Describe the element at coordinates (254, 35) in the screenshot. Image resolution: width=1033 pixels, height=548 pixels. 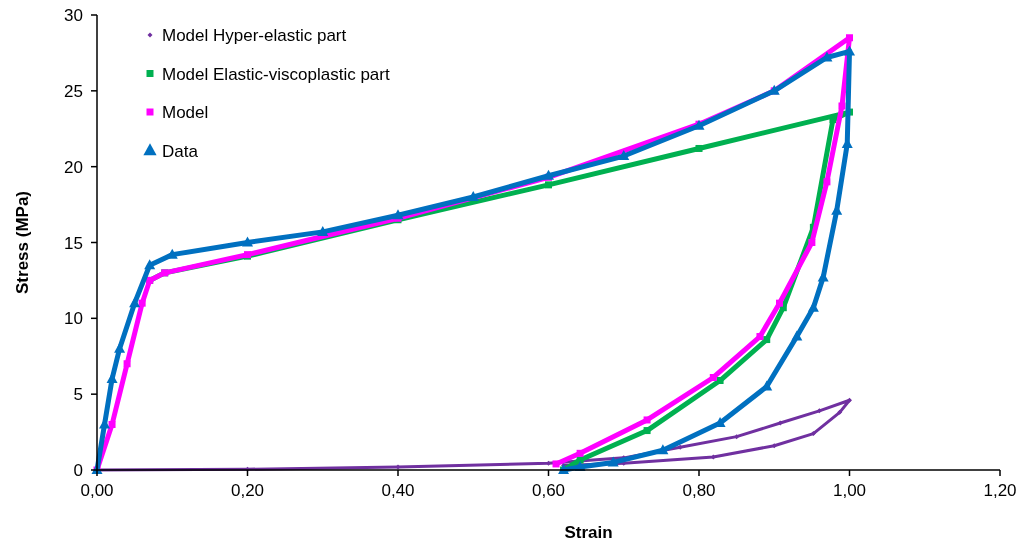
I see `legend-label: Model Hyper-elastic part` at that location.